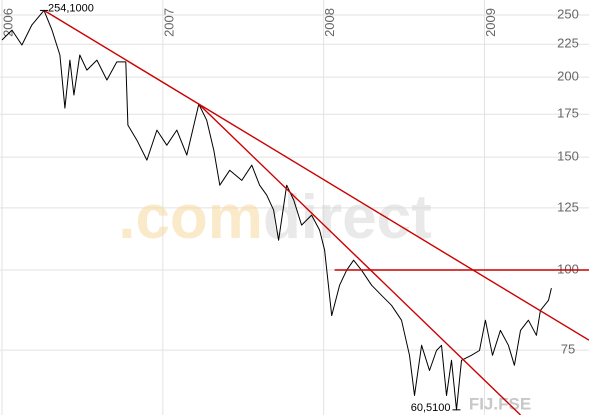 The height and width of the screenshot is (415, 589). What do you see at coordinates (275, 217) in the screenshot?
I see `watermark: .comdirect` at bounding box center [275, 217].